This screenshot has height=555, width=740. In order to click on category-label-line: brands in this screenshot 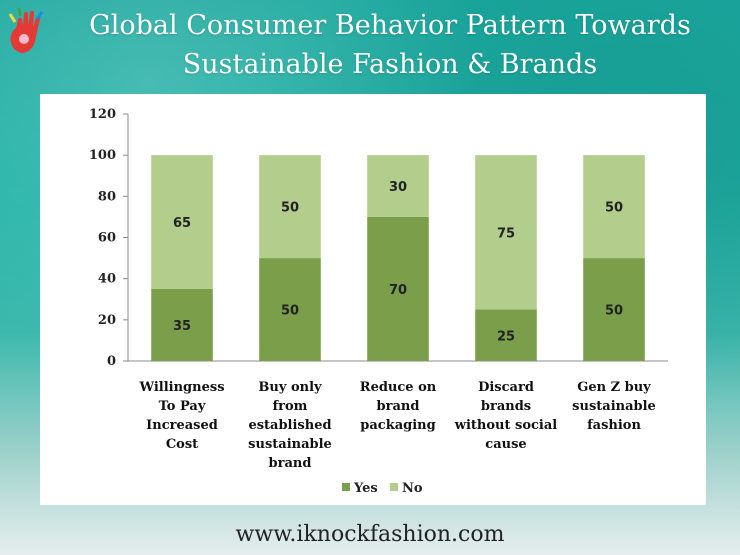, I will do `click(506, 406)`.